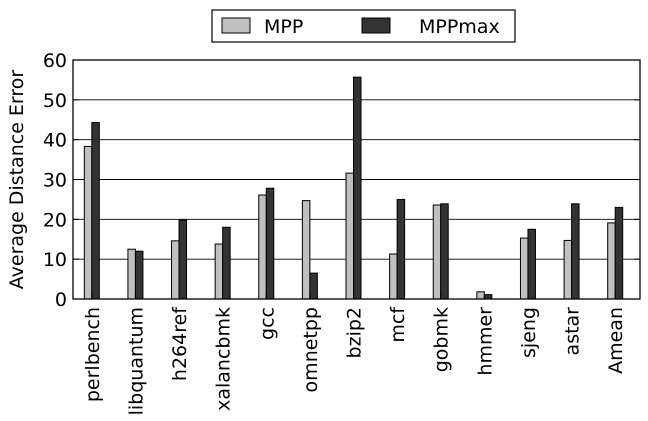 Image resolution: width=648 pixels, height=421 pixels. I want to click on legend-label-mppmax: MPPmax, so click(459, 27).